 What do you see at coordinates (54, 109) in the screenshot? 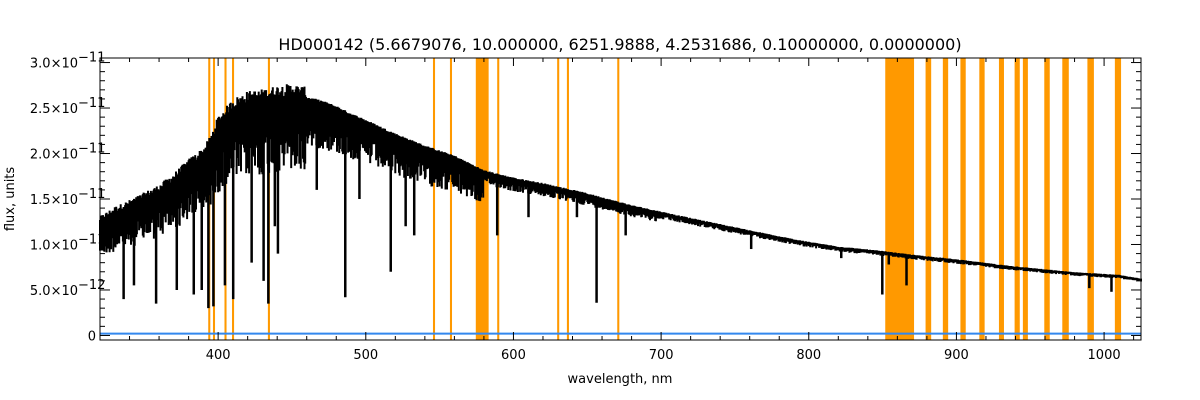
I see `y-tick-label: 2.5×10` at bounding box center [54, 109].